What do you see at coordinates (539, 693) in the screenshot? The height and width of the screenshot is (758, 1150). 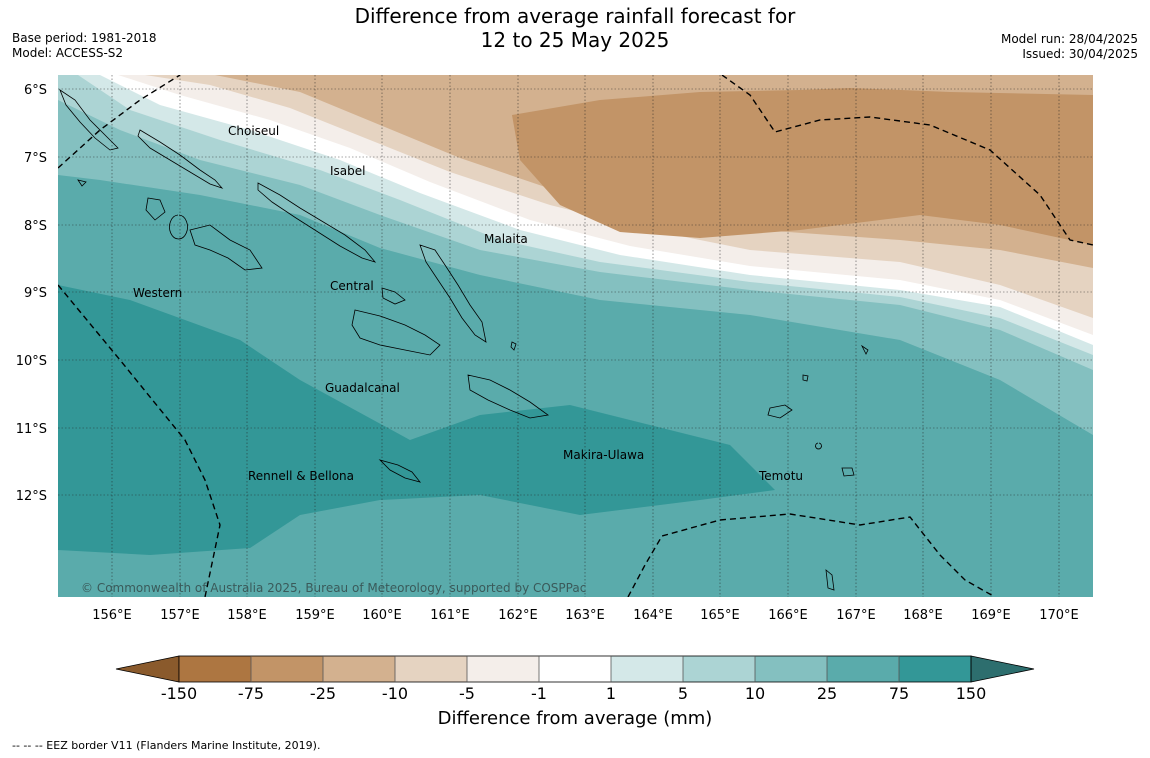 I see `colorbar-tick: -1` at bounding box center [539, 693].